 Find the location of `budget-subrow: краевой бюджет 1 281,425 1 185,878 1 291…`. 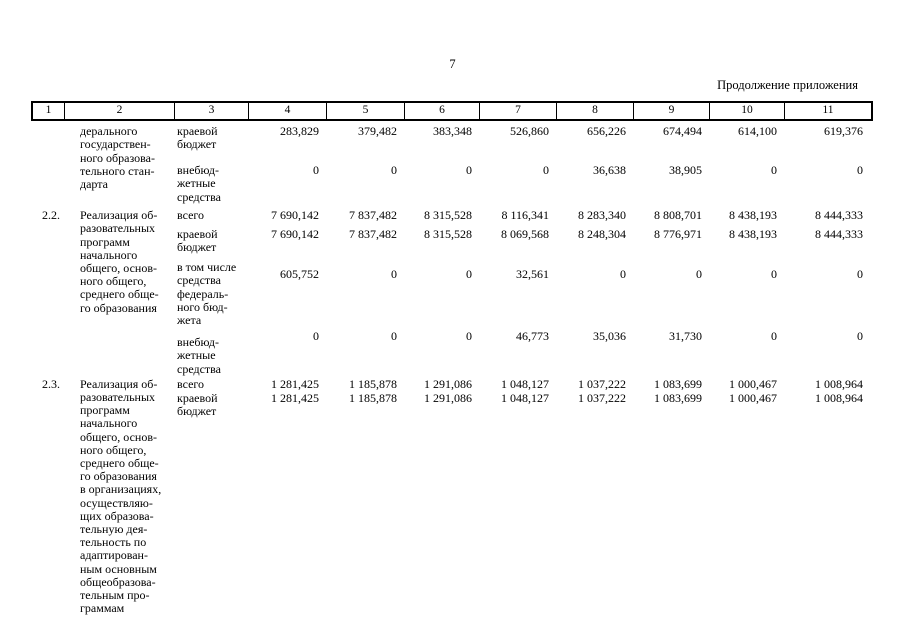

budget-subrow: краевой бюджет 1 281,425 1 185,878 1 291… is located at coordinates (523, 404).